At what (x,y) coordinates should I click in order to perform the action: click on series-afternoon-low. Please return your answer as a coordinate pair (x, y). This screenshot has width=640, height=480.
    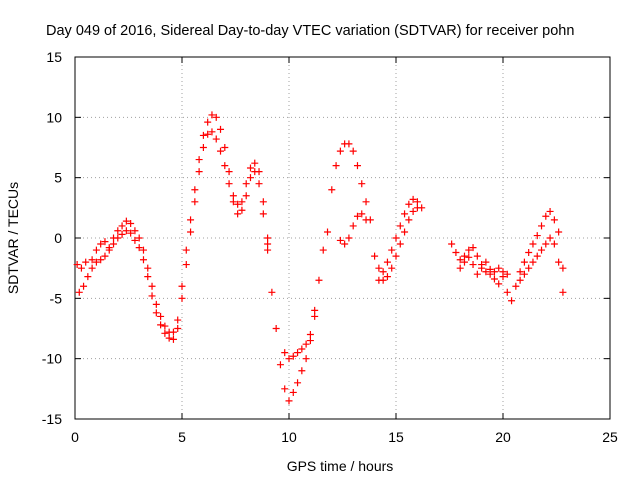
    Looking at the image, I should click on (353, 229).